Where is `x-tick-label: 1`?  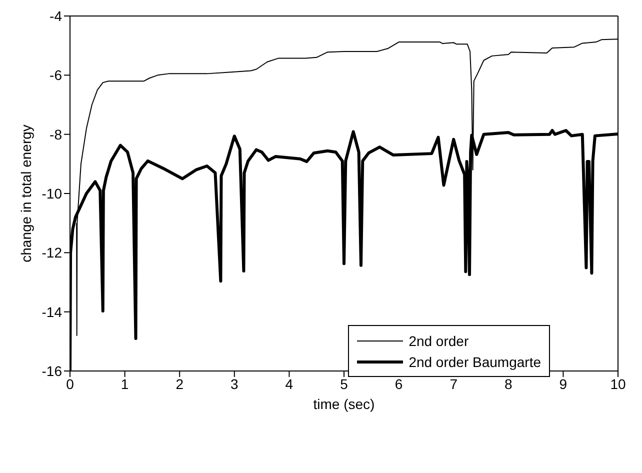 x-tick-label: 1 is located at coordinates (124, 384).